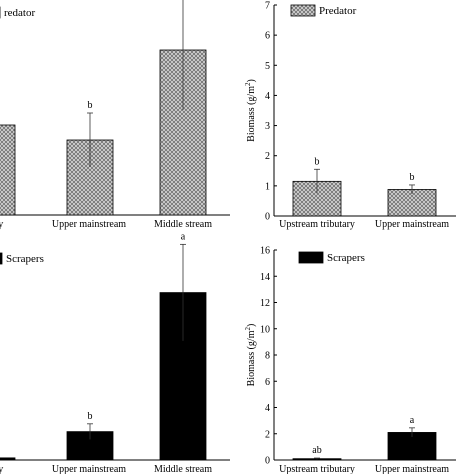 This screenshot has width=474, height=474. Describe the element at coordinates (267, 186) in the screenshot. I see `y-tick-label: 1` at that location.